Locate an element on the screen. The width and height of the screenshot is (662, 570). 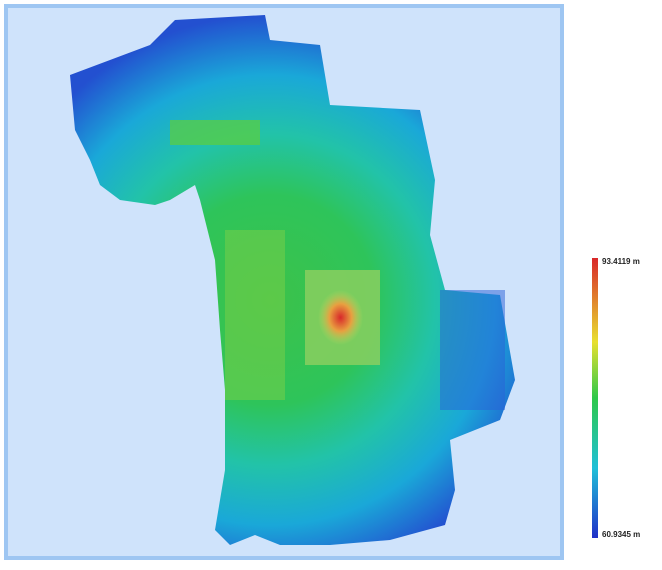
scale-min-label: 60.9345 m is located at coordinates (621, 534).